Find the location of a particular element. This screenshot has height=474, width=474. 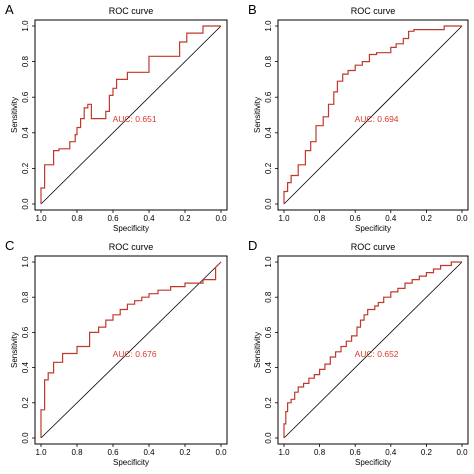

auc-annotation: AUC: 0.652 is located at coordinates (377, 354).